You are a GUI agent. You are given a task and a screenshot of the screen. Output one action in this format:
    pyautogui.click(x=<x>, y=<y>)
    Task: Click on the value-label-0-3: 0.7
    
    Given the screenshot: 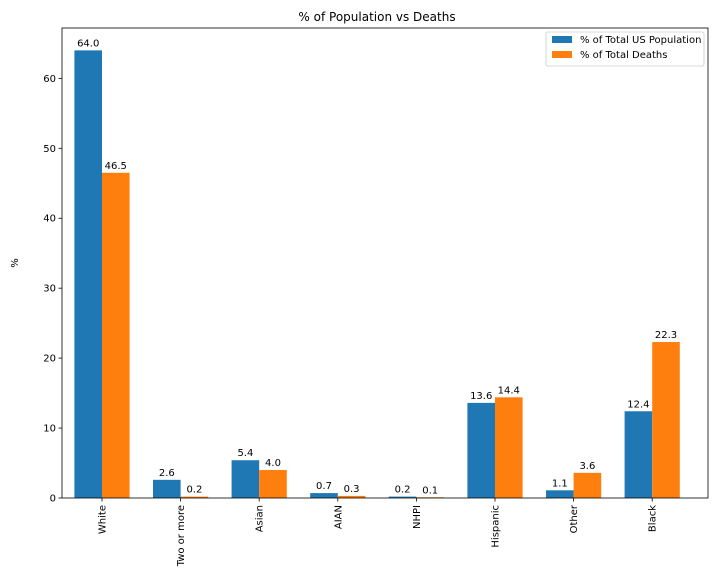 What is the action you would take?
    pyautogui.click(x=324, y=486)
    